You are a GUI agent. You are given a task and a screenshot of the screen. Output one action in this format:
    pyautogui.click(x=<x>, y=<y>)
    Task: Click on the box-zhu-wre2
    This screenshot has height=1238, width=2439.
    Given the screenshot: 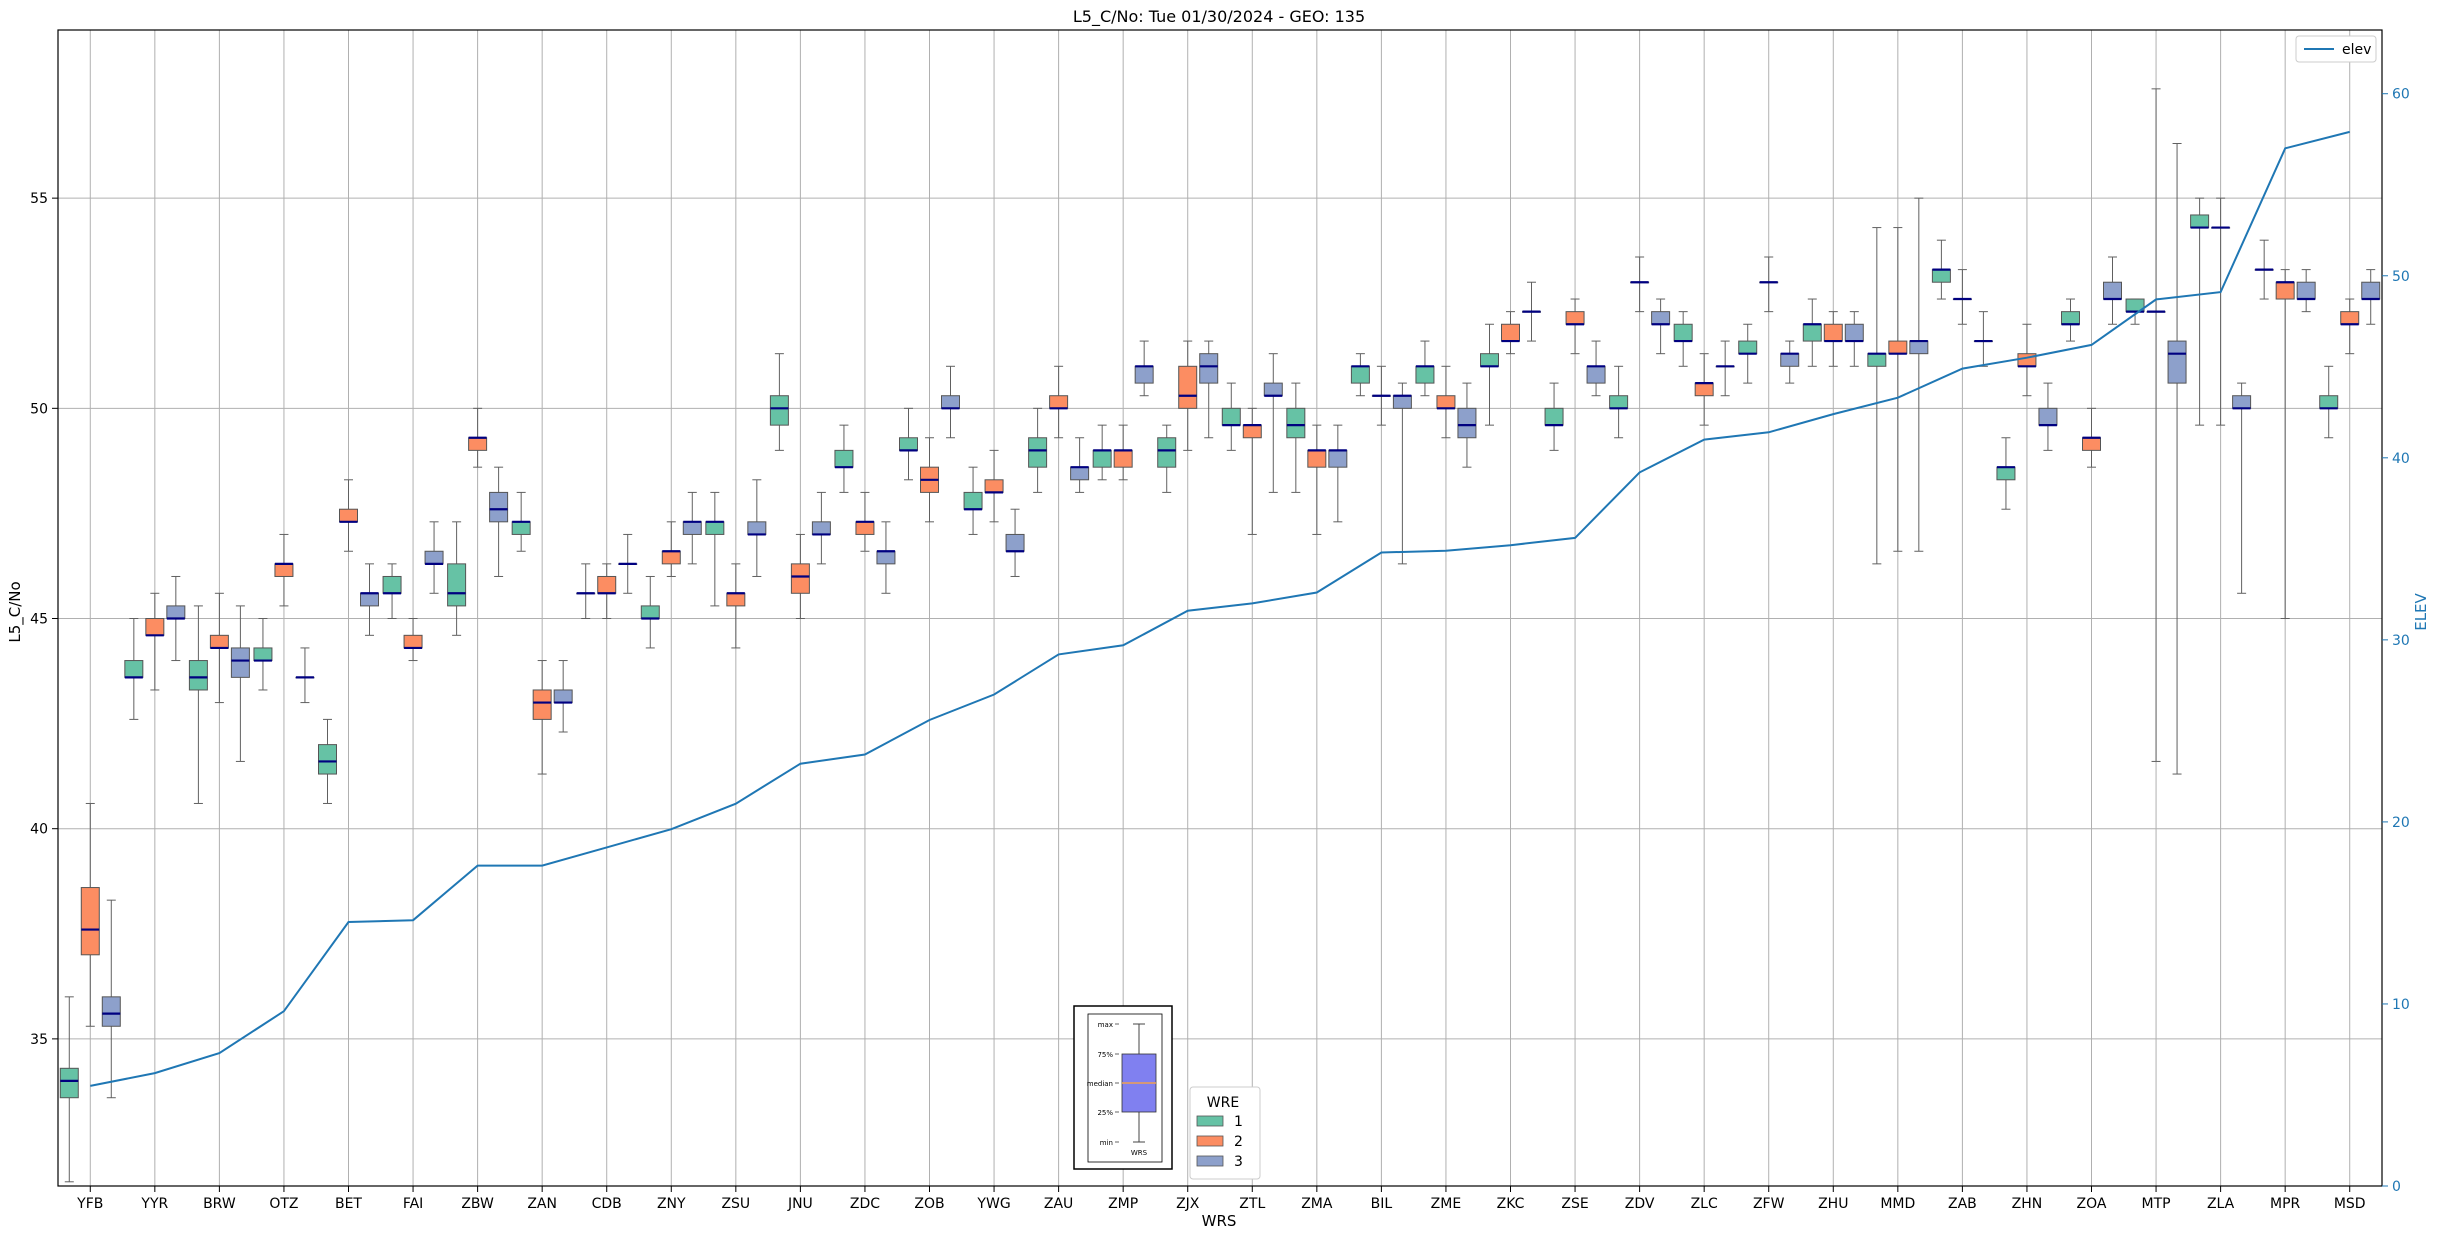 What is the action you would take?
    pyautogui.click(x=1833, y=339)
    